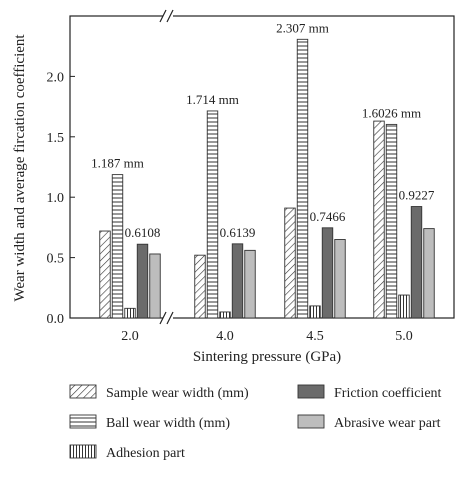 The width and height of the screenshot is (474, 481). I want to click on x-axis-ticks: 2.0 4.0 4.5 5.0, so click(267, 328).